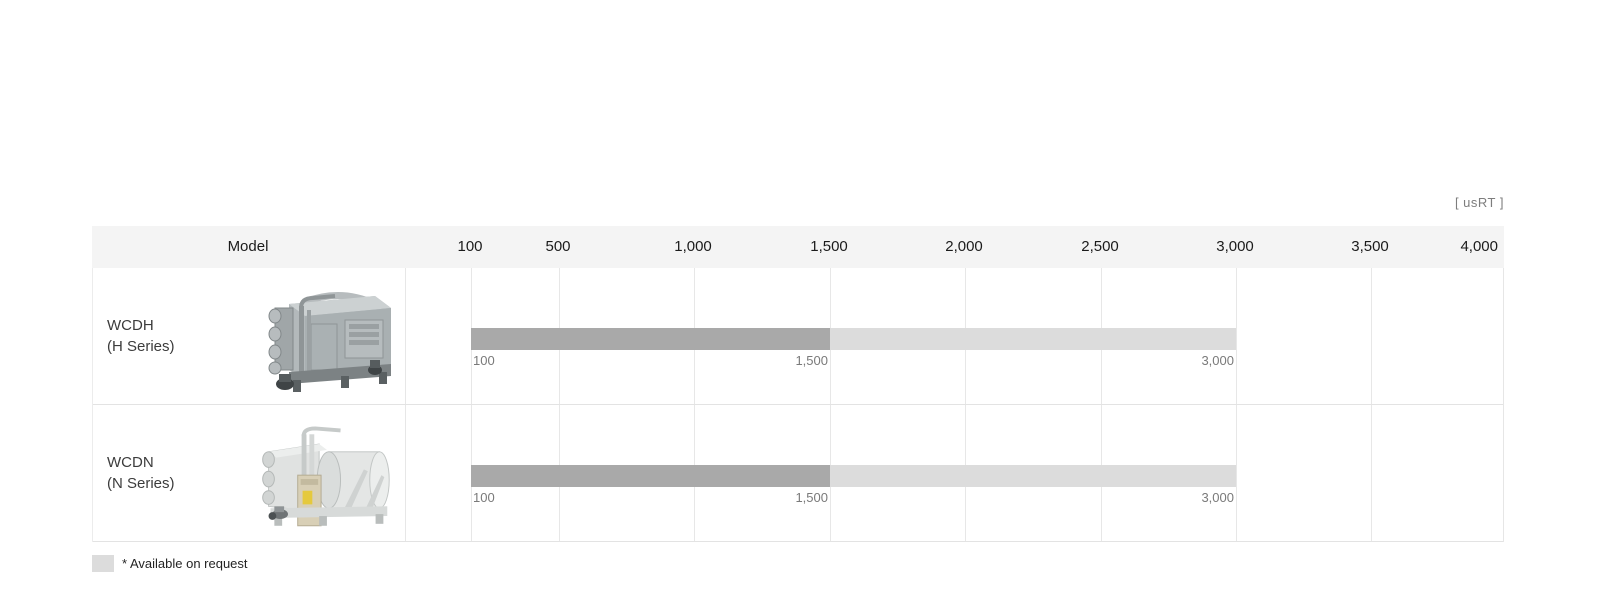 This screenshot has width=1600, height=604. I want to click on model-name: WCDN (N Series), so click(141, 473).